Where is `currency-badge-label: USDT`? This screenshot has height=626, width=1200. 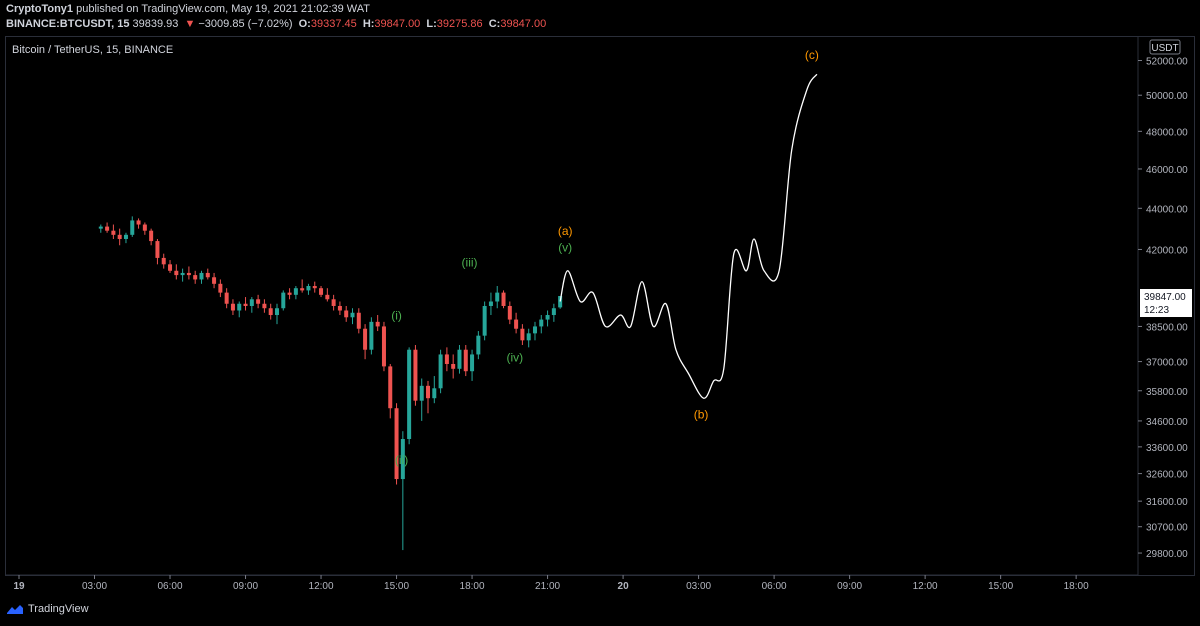
currency-badge-label: USDT is located at coordinates (1164, 48).